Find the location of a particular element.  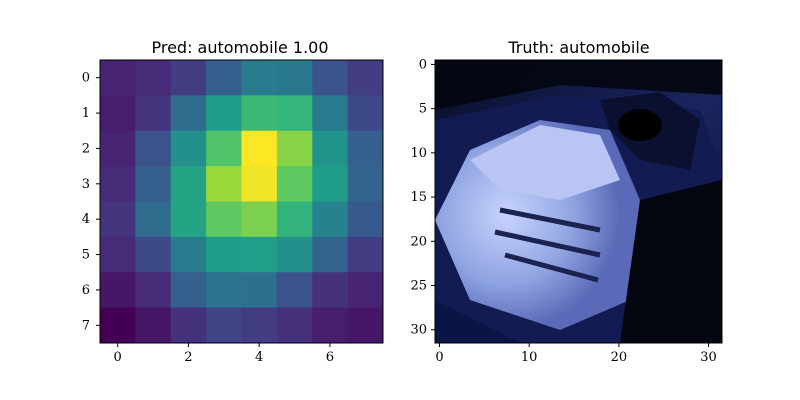

heatmap-title: Pred: automobile 1.00 is located at coordinates (239, 47).